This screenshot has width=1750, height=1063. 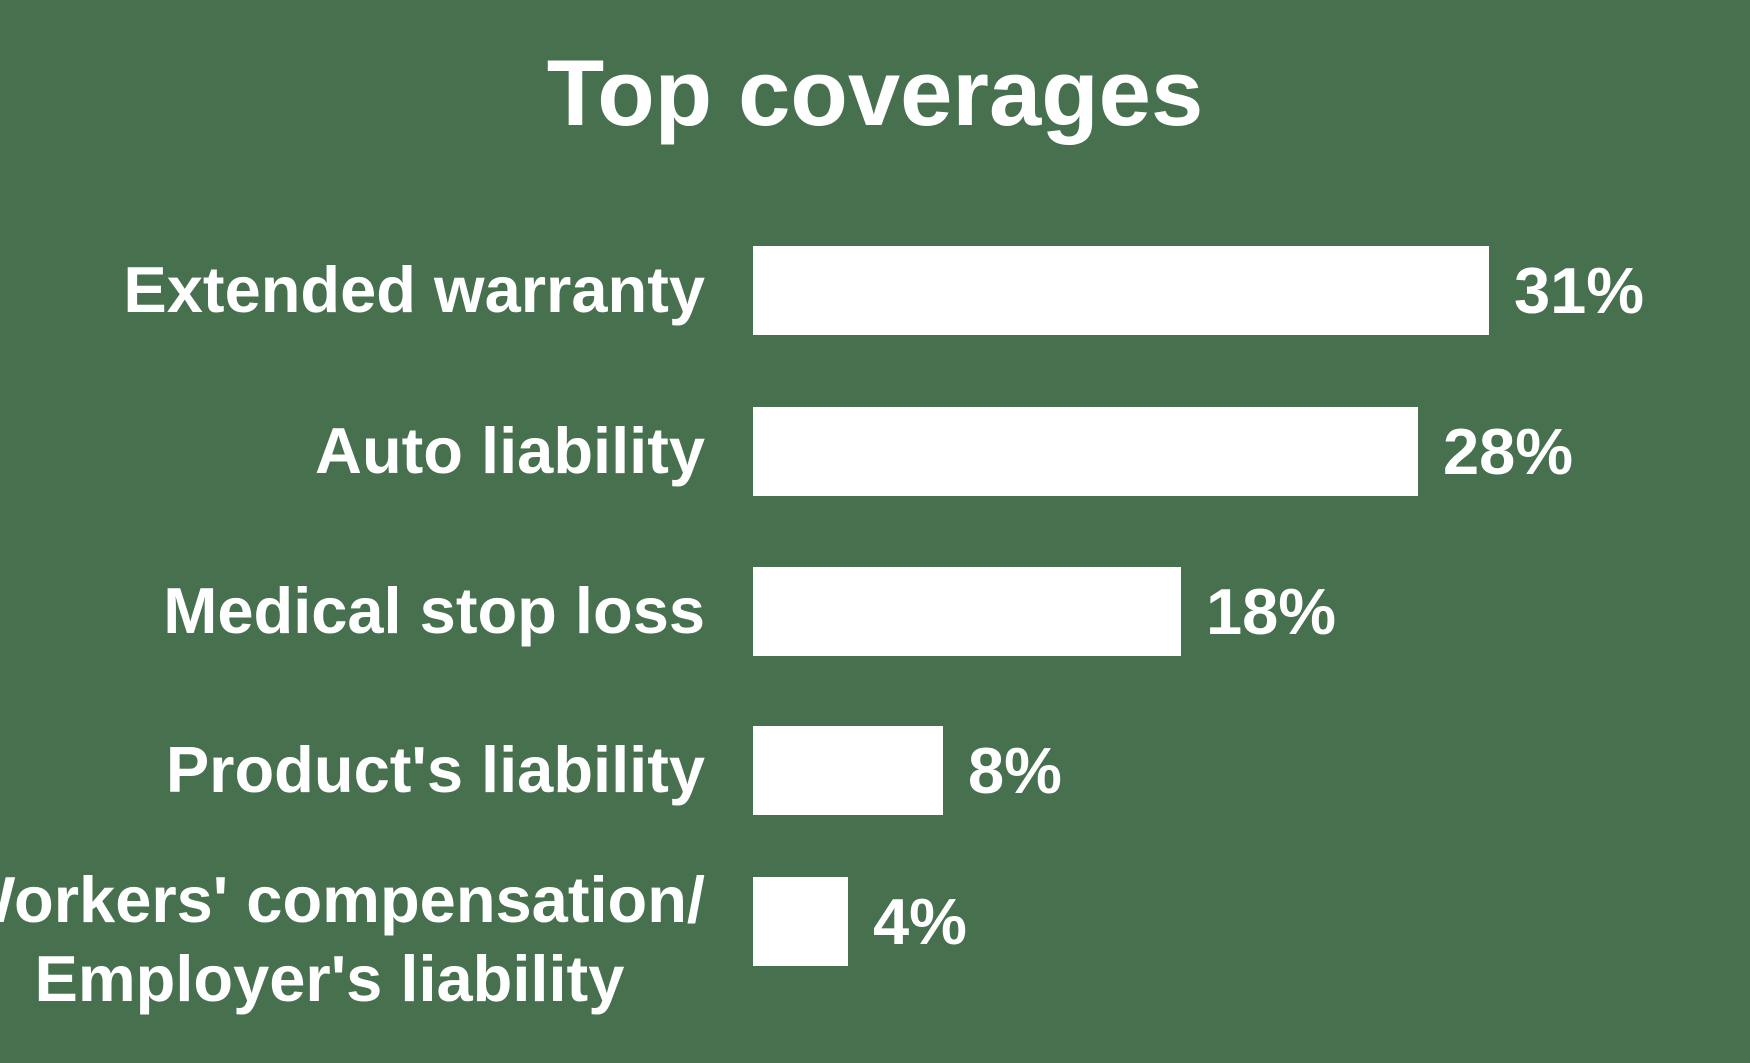 I want to click on category-label: Auto liability, so click(x=510, y=451).